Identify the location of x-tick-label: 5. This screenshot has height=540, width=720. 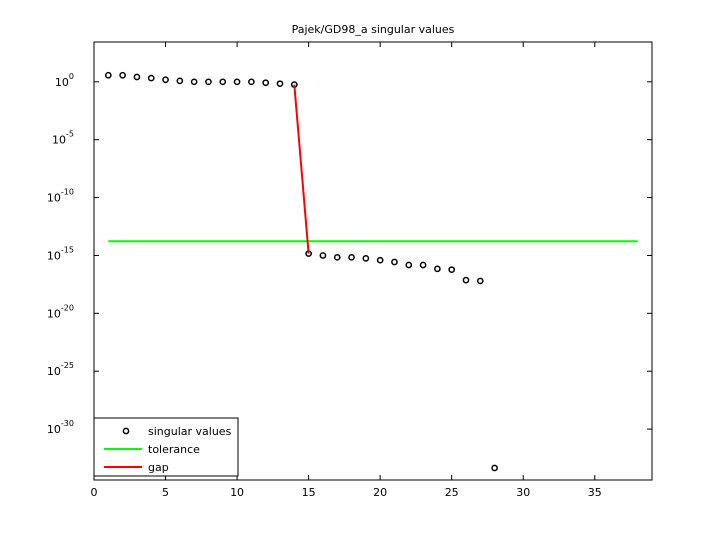
(165, 492).